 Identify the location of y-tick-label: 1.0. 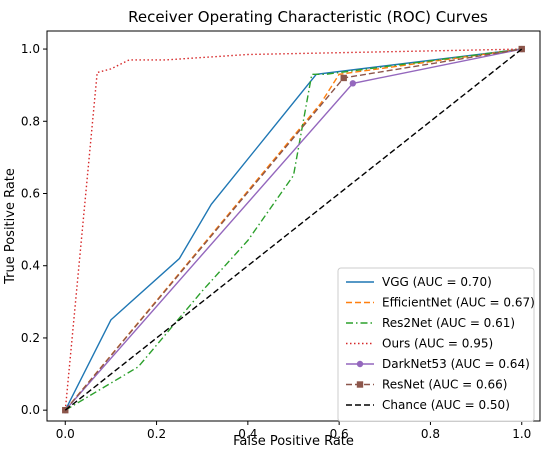
(30, 49).